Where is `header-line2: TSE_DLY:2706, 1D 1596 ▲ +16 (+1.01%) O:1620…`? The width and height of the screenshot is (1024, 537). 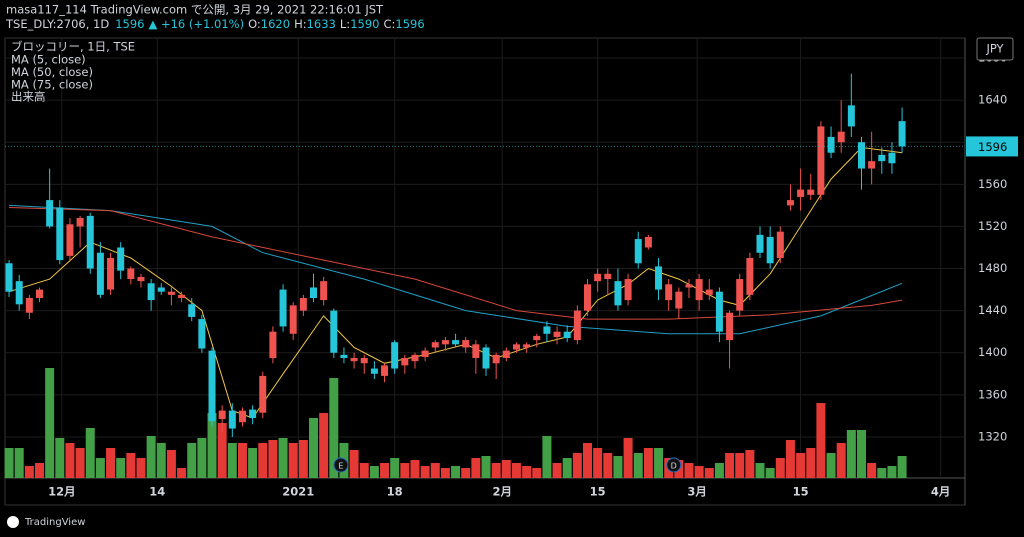
header-line2: TSE_DLY:2706, 1D 1596 ▲ +16 (+1.01%) O:1620… is located at coordinates (215, 24).